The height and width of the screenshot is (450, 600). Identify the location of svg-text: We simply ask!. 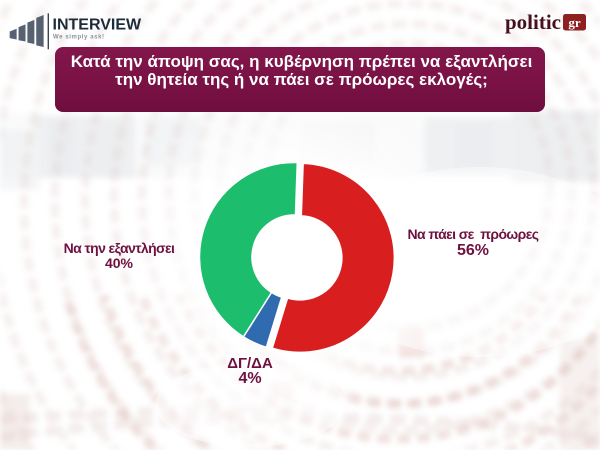
(79, 38).